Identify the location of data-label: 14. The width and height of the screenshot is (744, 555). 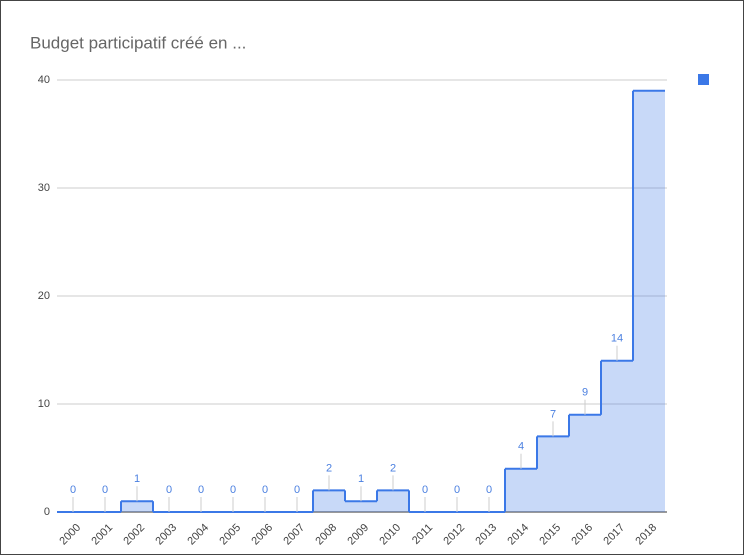
(617, 339).